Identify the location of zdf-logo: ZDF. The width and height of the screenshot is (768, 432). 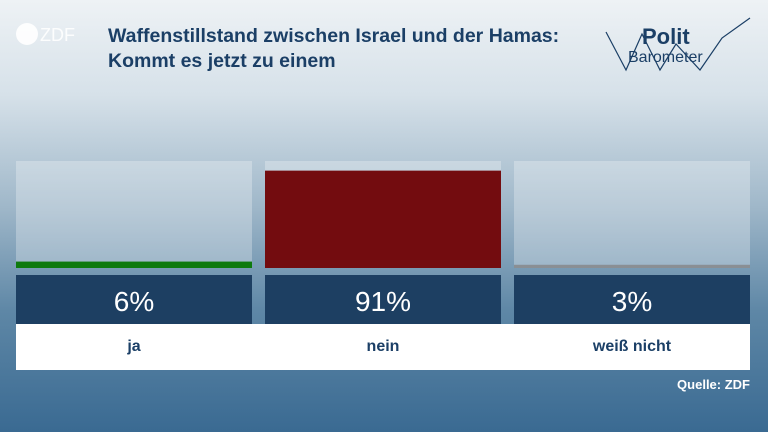
(48, 35).